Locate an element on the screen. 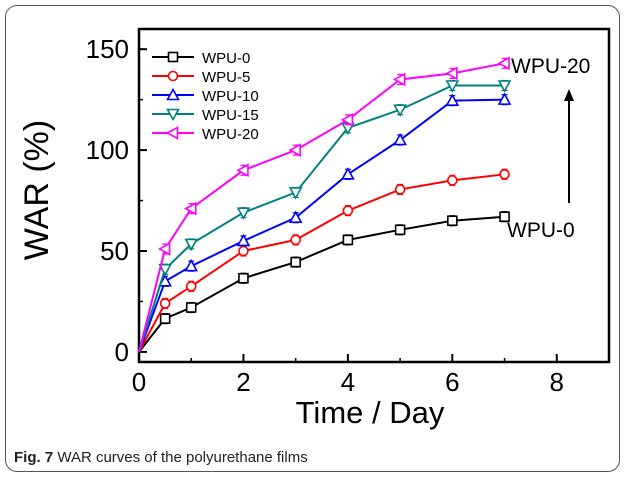 The height and width of the screenshot is (478, 627). legend-label: WPU-15 is located at coordinates (230, 115).